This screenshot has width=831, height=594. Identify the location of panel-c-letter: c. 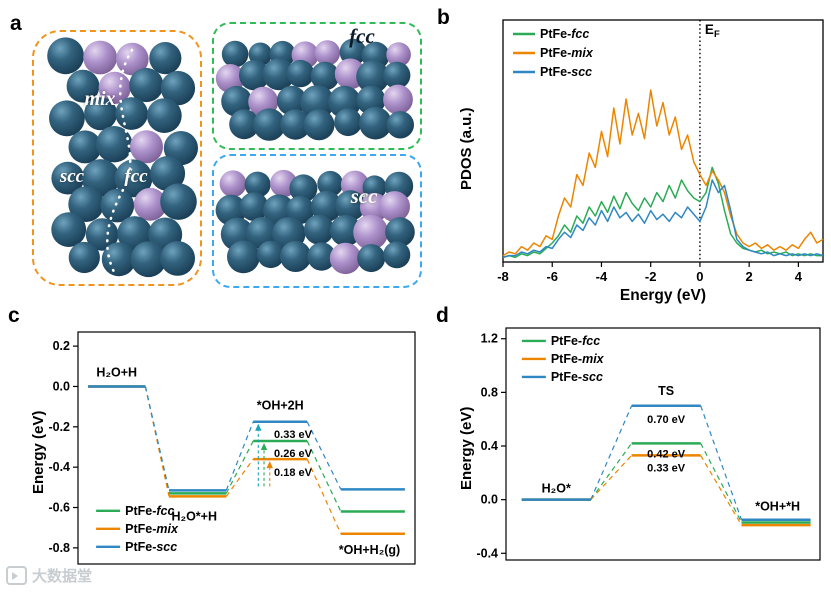
(14, 315).